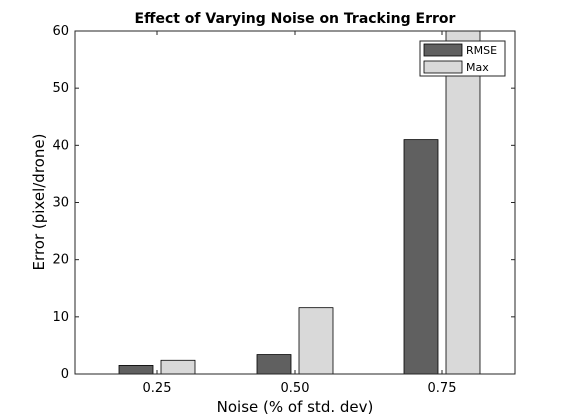 This screenshot has height=420, width=570. What do you see at coordinates (316, 341) in the screenshot?
I see `bar-max-0.50` at bounding box center [316, 341].